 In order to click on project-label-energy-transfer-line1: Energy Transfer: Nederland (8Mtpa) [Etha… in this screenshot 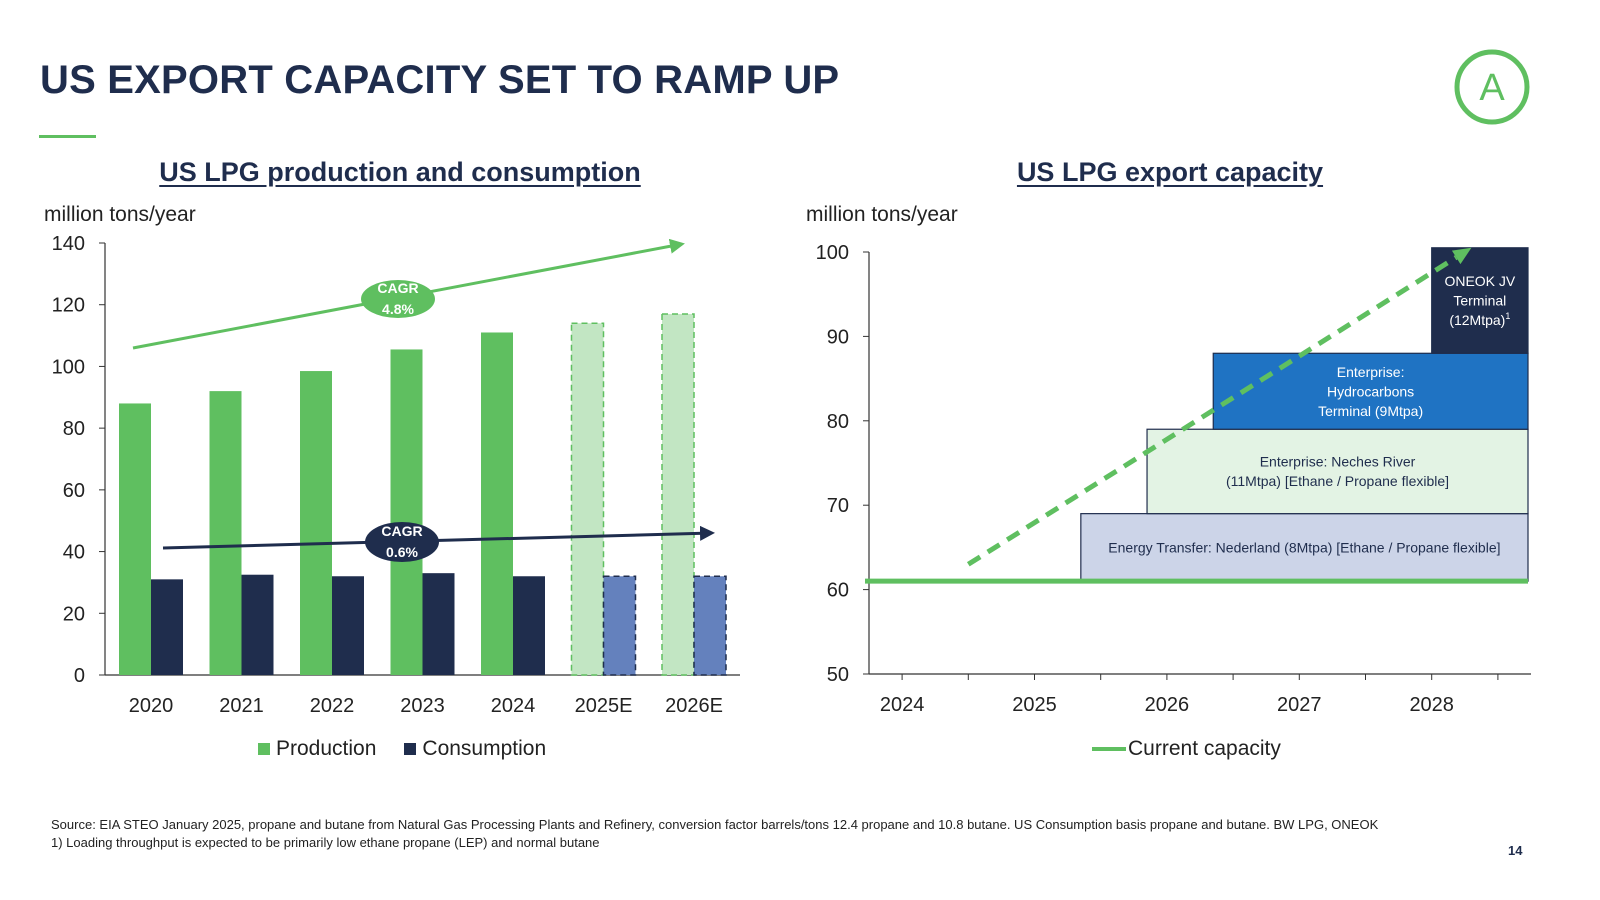, I will do `click(1304, 547)`.